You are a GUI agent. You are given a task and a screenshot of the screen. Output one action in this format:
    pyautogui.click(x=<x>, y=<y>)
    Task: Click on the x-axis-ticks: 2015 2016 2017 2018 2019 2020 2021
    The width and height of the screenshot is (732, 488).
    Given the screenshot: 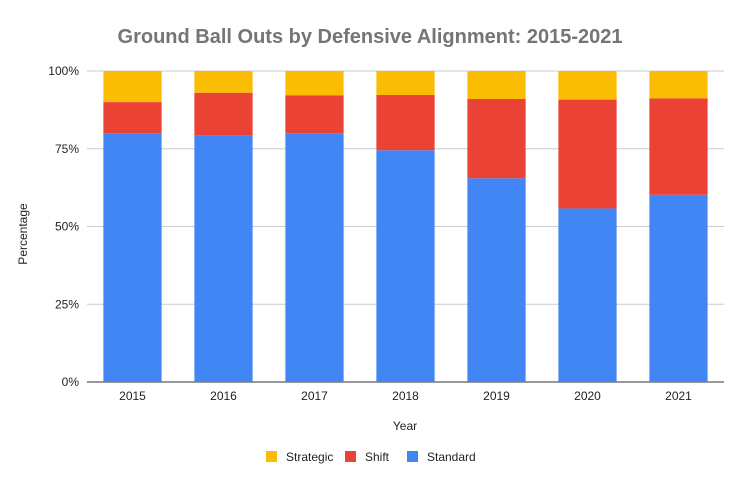 What is the action you would take?
    pyautogui.click(x=405, y=396)
    